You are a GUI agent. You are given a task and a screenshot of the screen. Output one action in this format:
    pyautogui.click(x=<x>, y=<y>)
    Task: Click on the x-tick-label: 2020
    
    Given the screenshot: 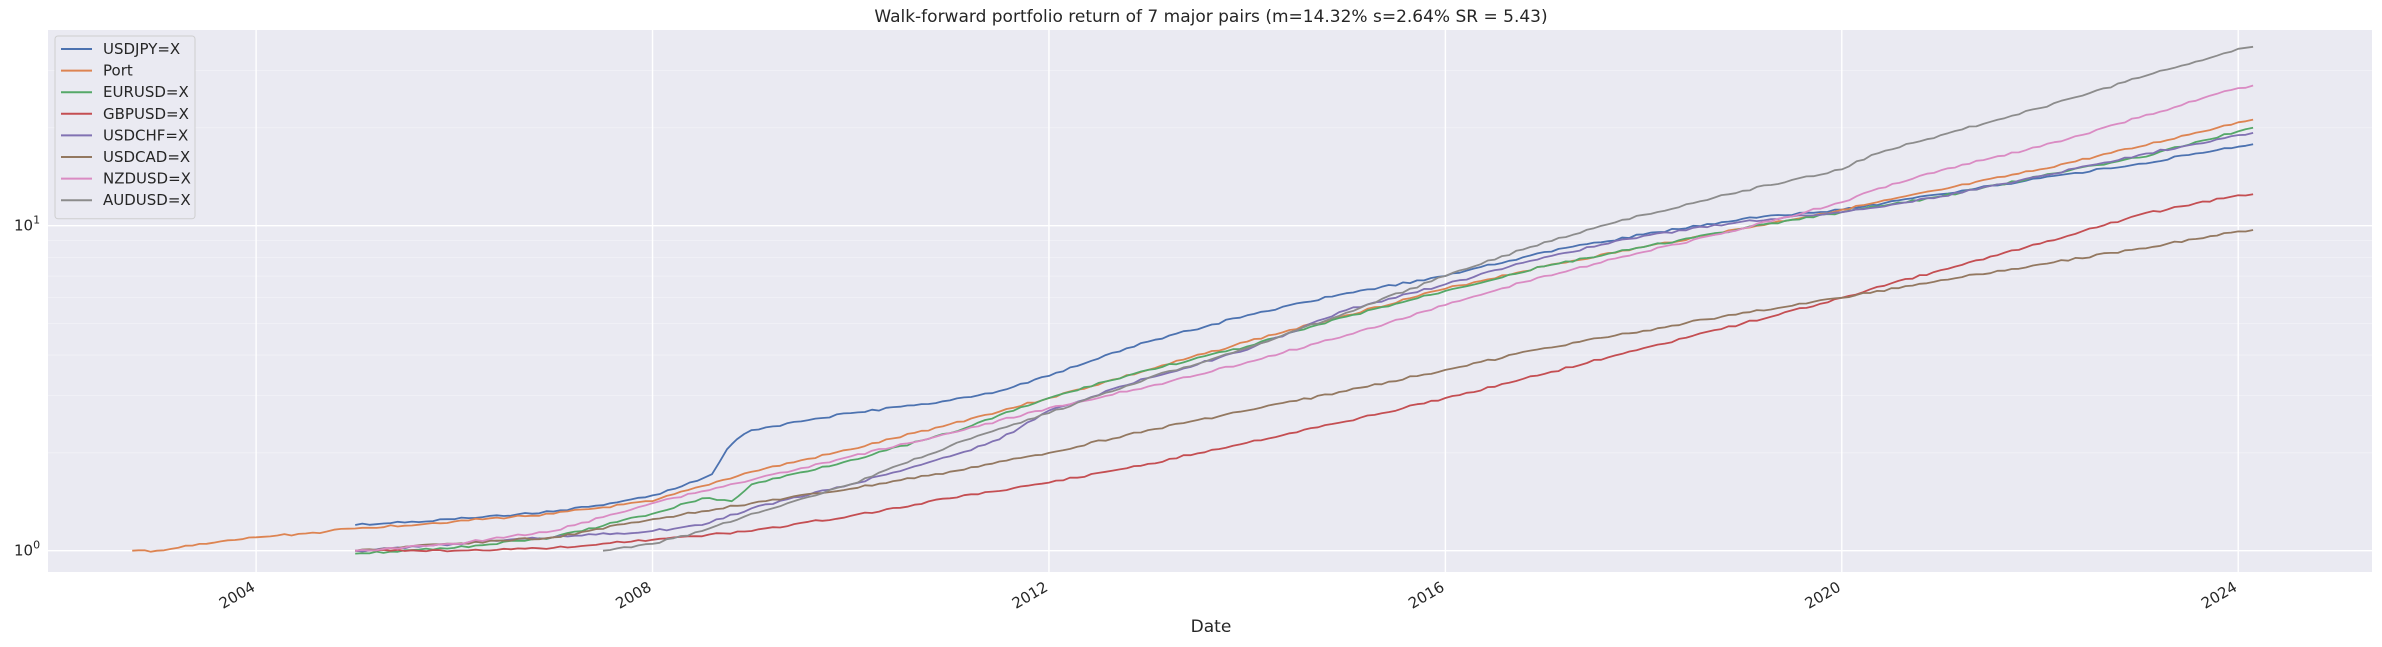 What is the action you would take?
    pyautogui.click(x=1823, y=595)
    